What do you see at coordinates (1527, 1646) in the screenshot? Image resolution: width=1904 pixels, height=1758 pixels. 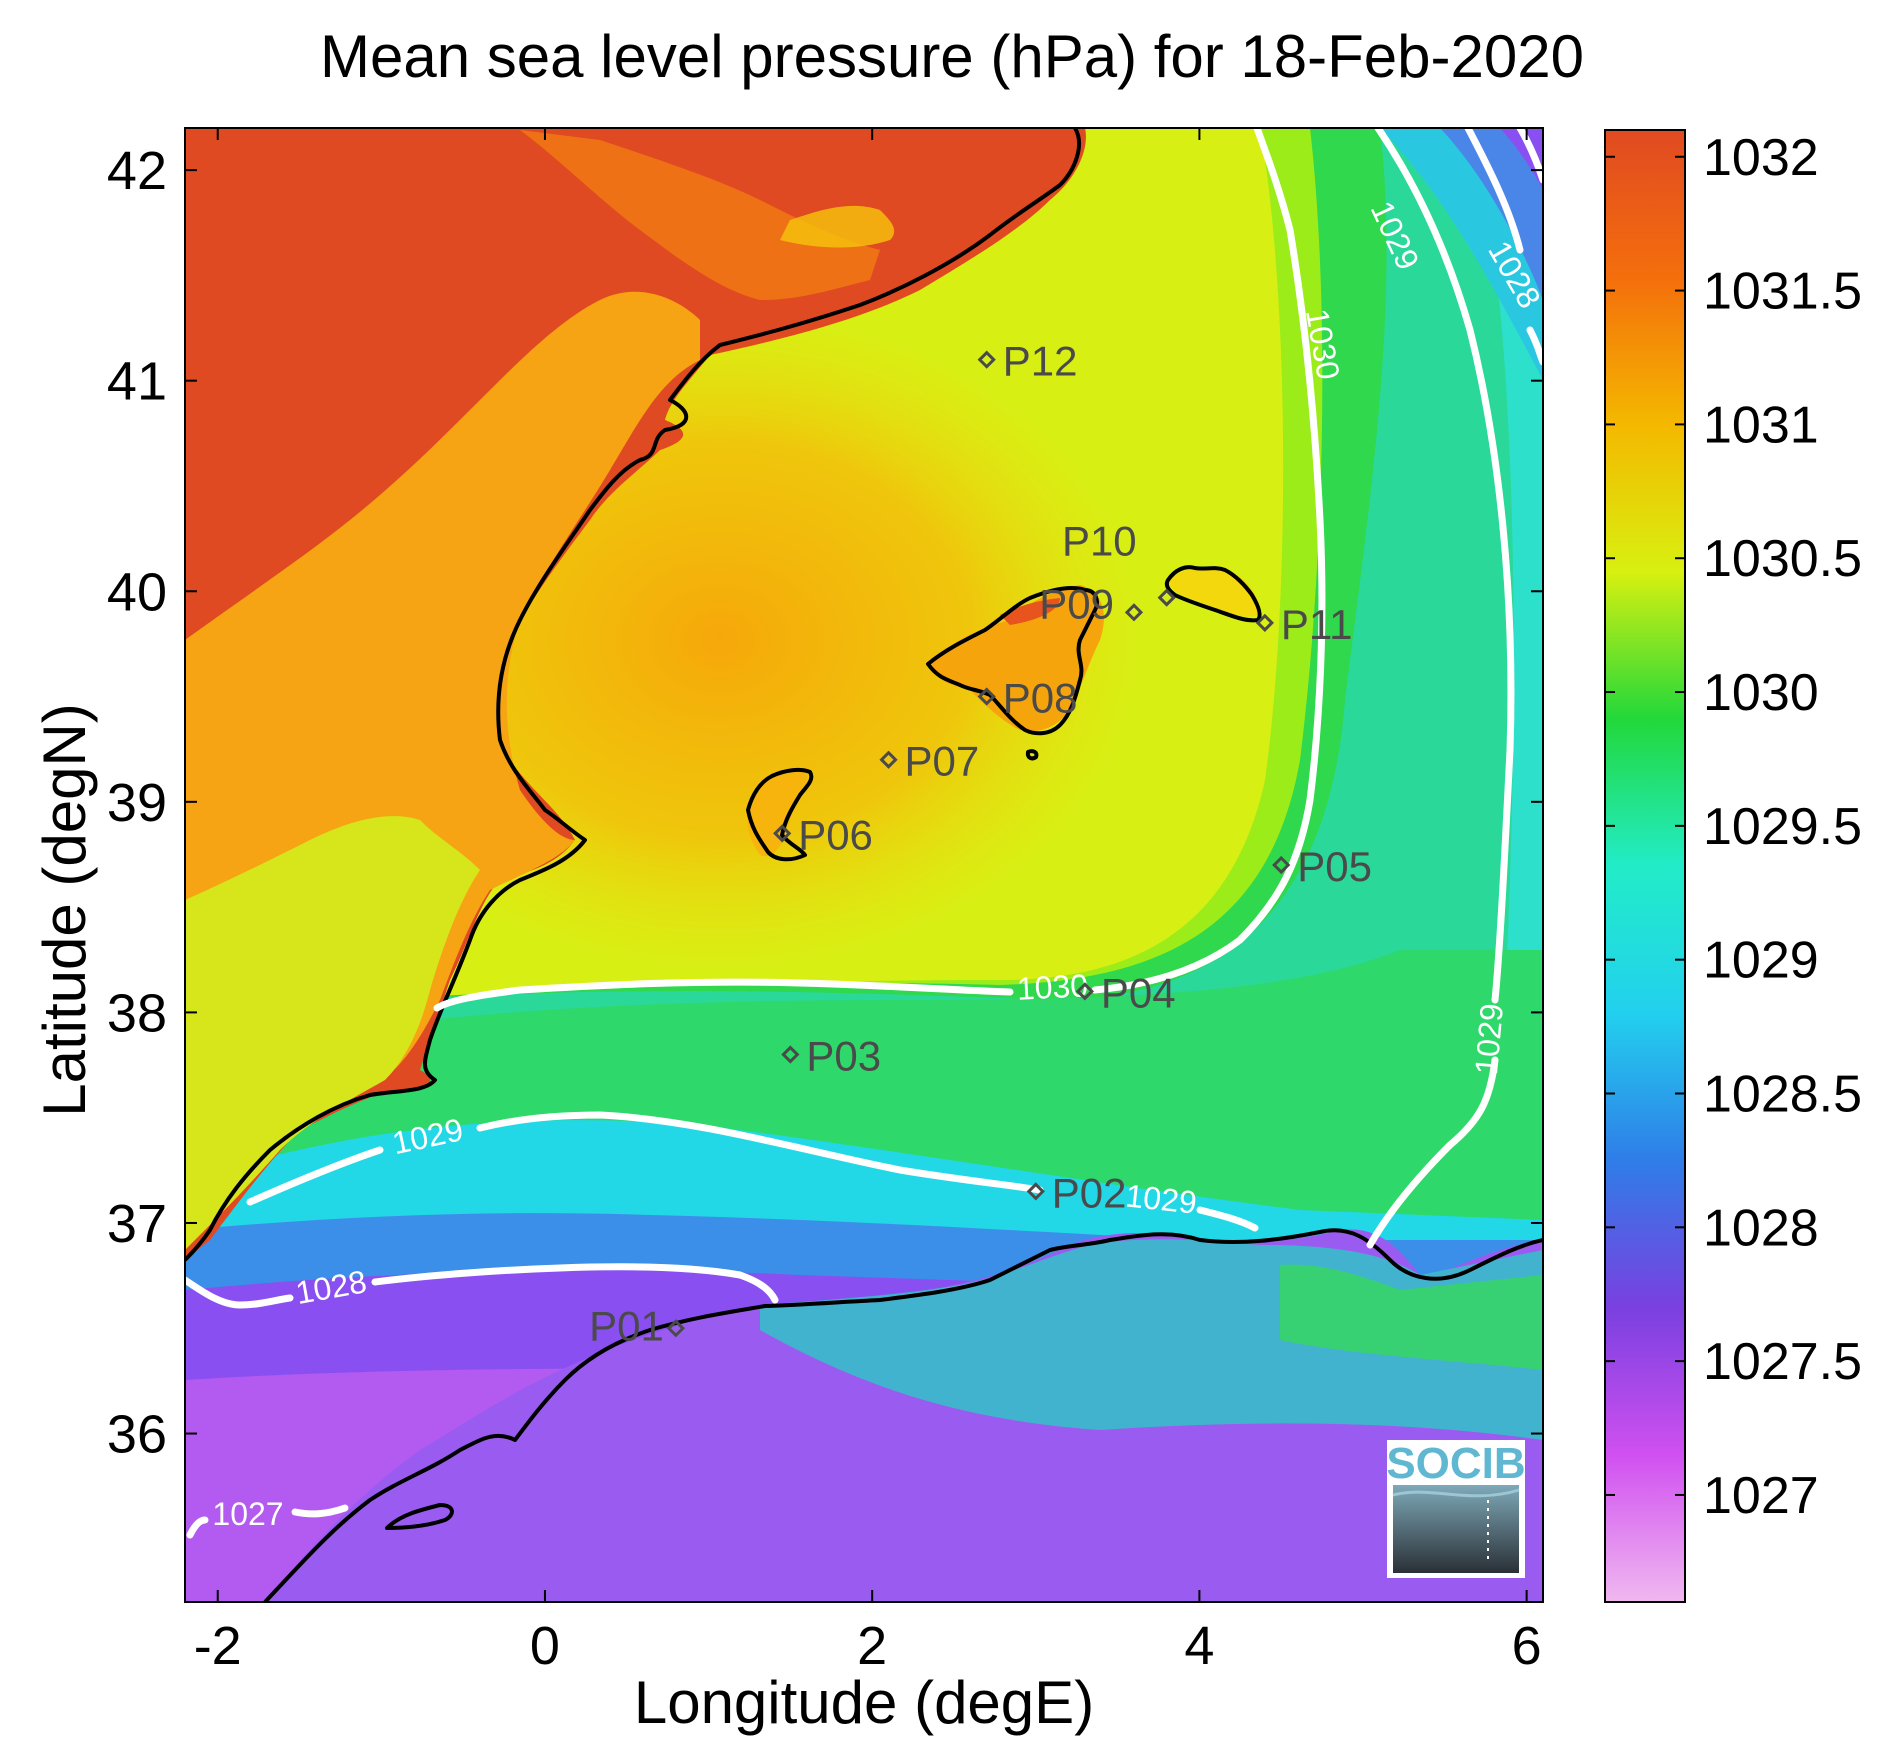 I see `x-tick-label: 6` at bounding box center [1527, 1646].